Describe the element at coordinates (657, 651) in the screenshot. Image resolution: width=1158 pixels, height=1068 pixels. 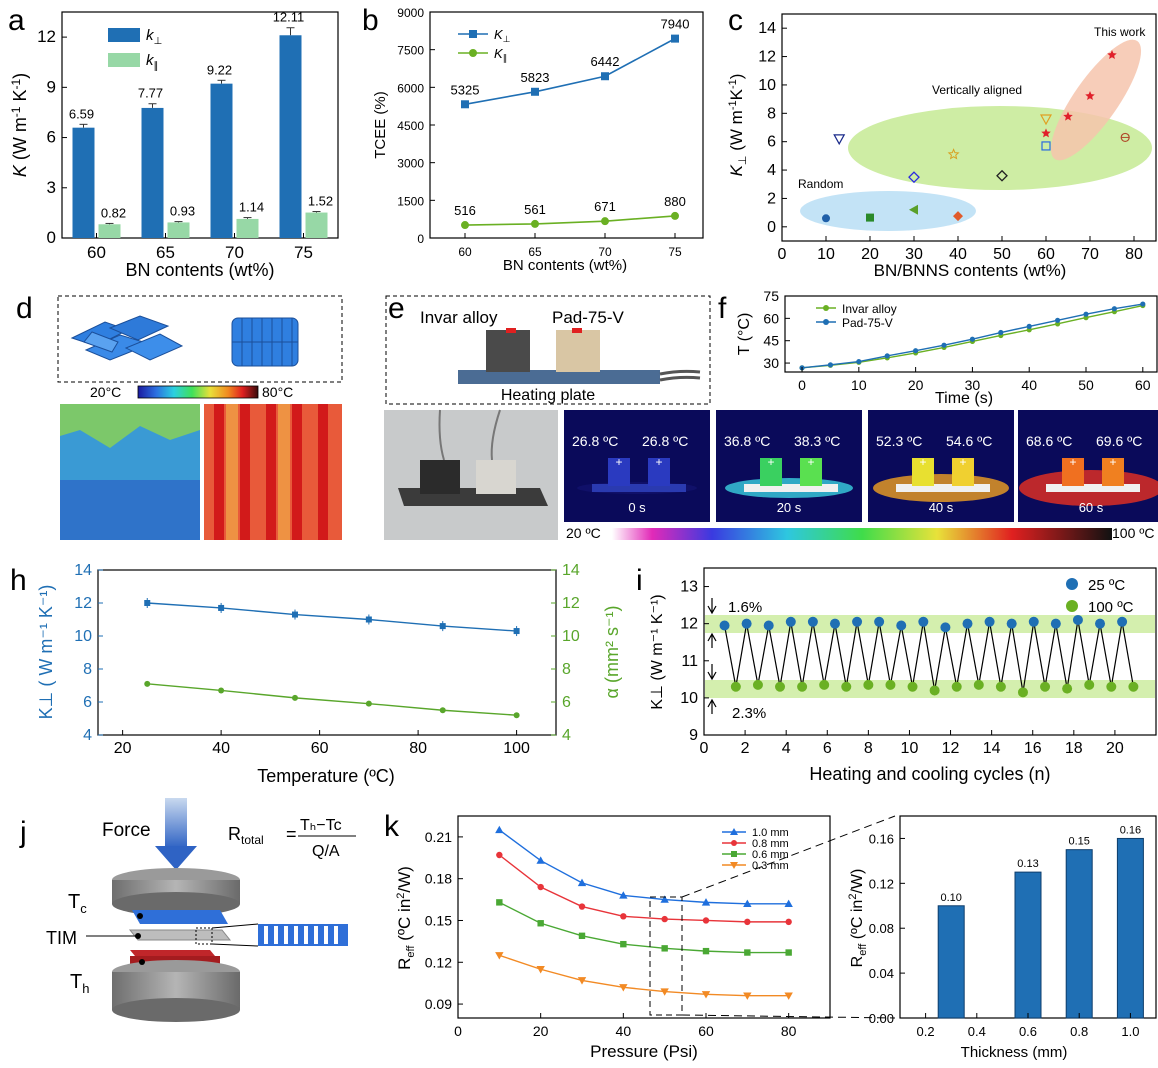
I see `ylabel-i: K⊥ (W m⁻¹ K⁻¹)` at that location.